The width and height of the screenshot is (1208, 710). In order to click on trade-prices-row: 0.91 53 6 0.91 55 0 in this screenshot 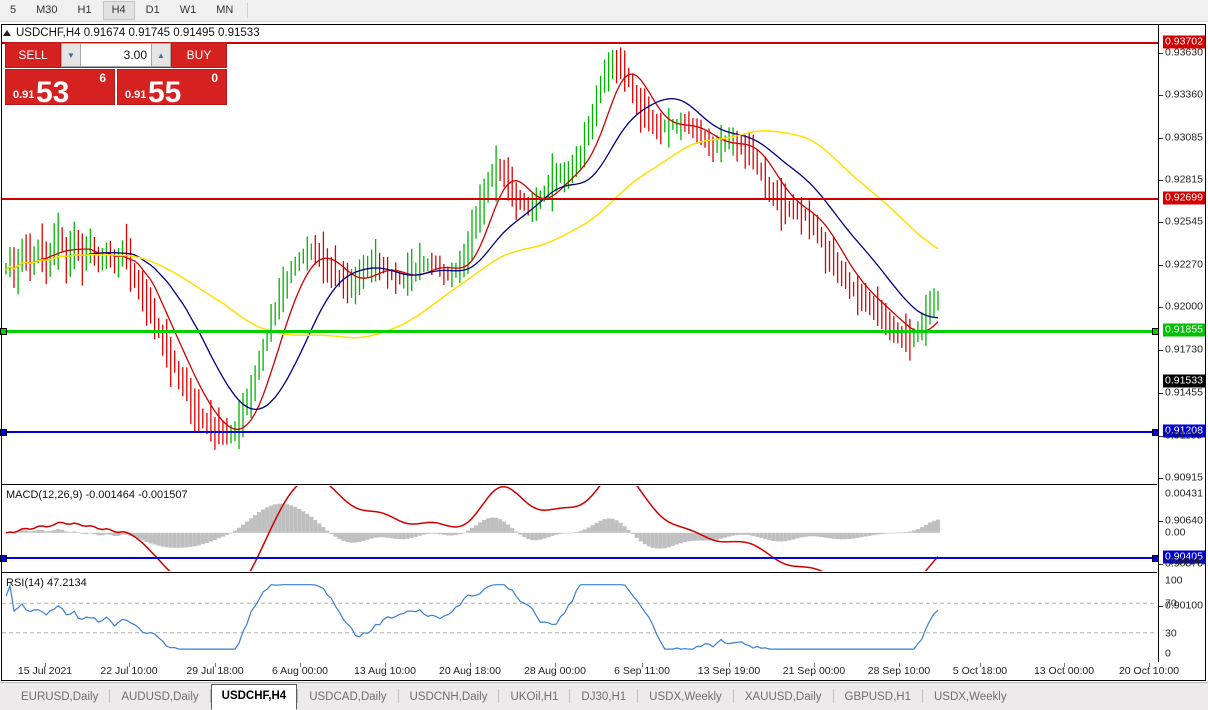, I will do `click(116, 87)`.